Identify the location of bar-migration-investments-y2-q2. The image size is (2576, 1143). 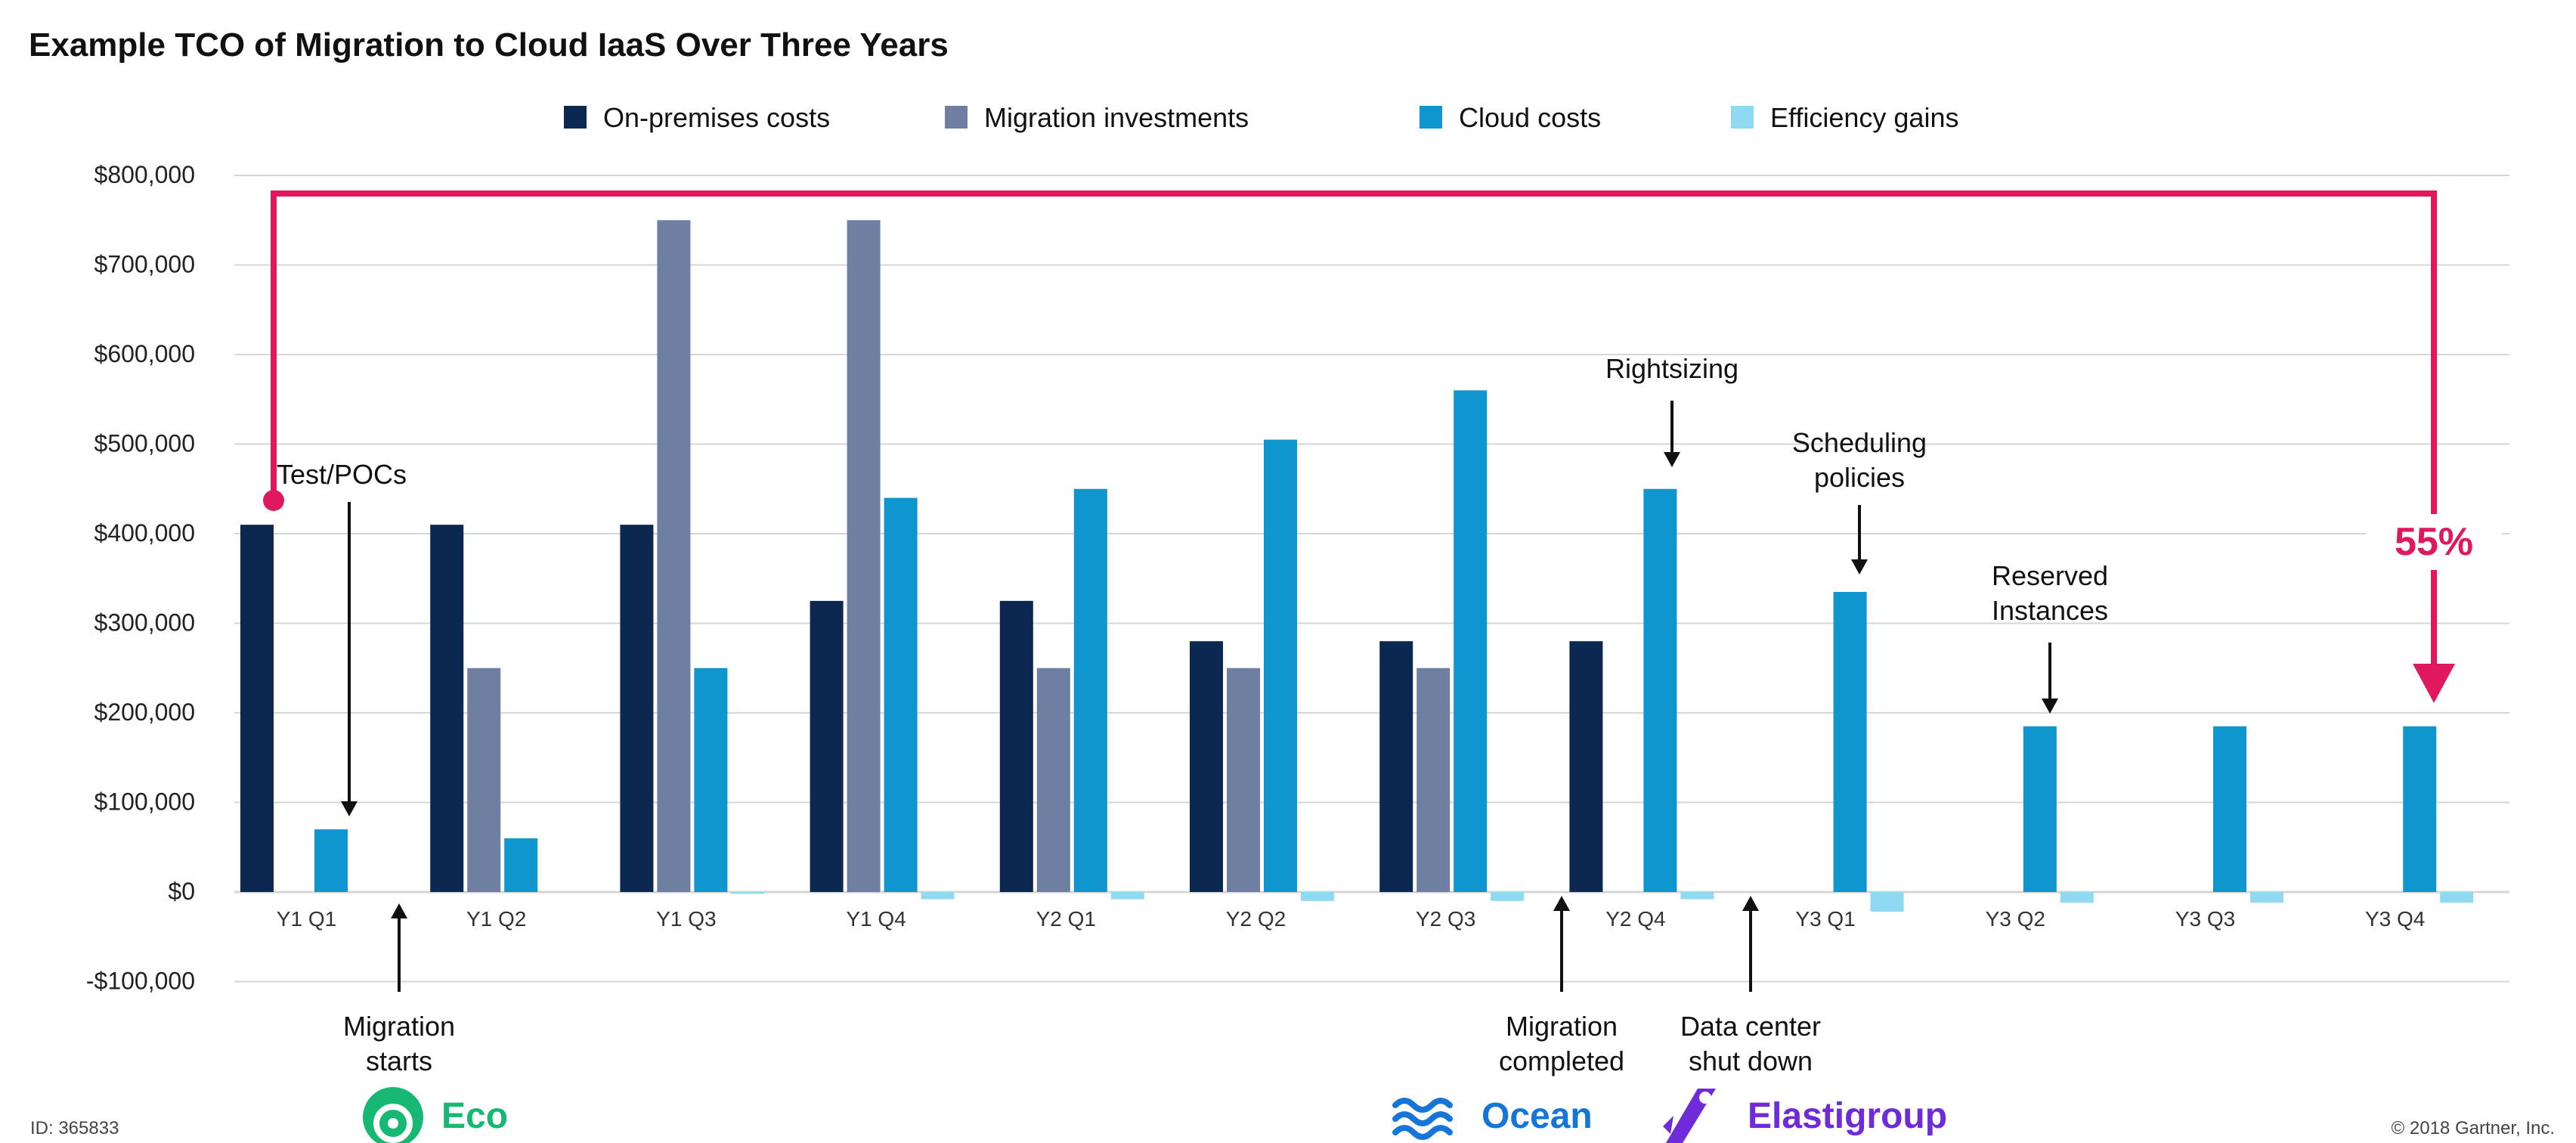
(1243, 780).